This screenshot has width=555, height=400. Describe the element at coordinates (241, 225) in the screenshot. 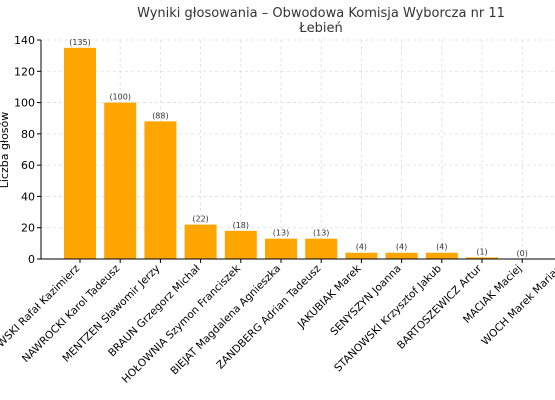

I see `data-label: (18)` at that location.